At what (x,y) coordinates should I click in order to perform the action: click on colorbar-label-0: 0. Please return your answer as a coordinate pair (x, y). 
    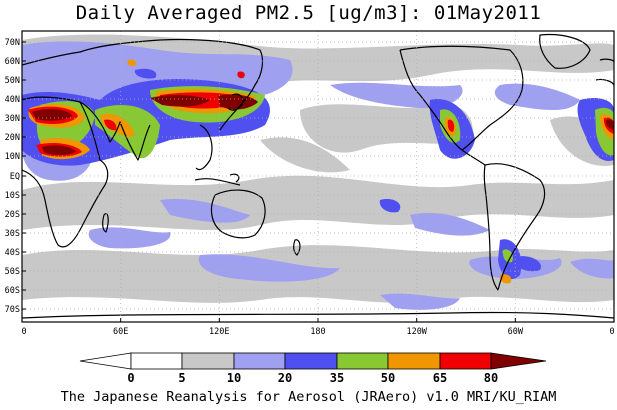
    Looking at the image, I should click on (130, 378).